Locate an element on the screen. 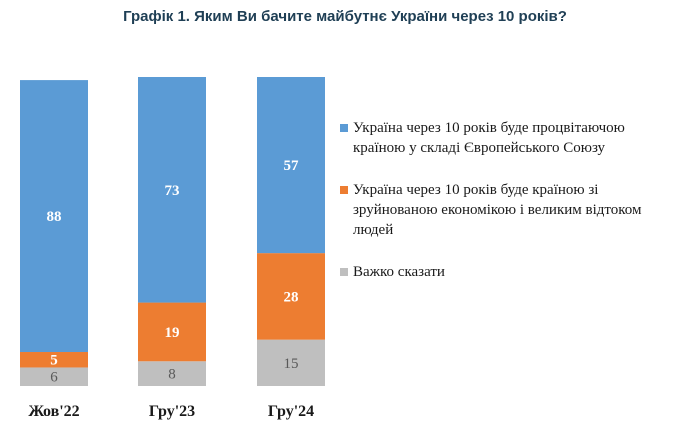 The height and width of the screenshot is (430, 690). data-label-3-3: 15 is located at coordinates (291, 364).